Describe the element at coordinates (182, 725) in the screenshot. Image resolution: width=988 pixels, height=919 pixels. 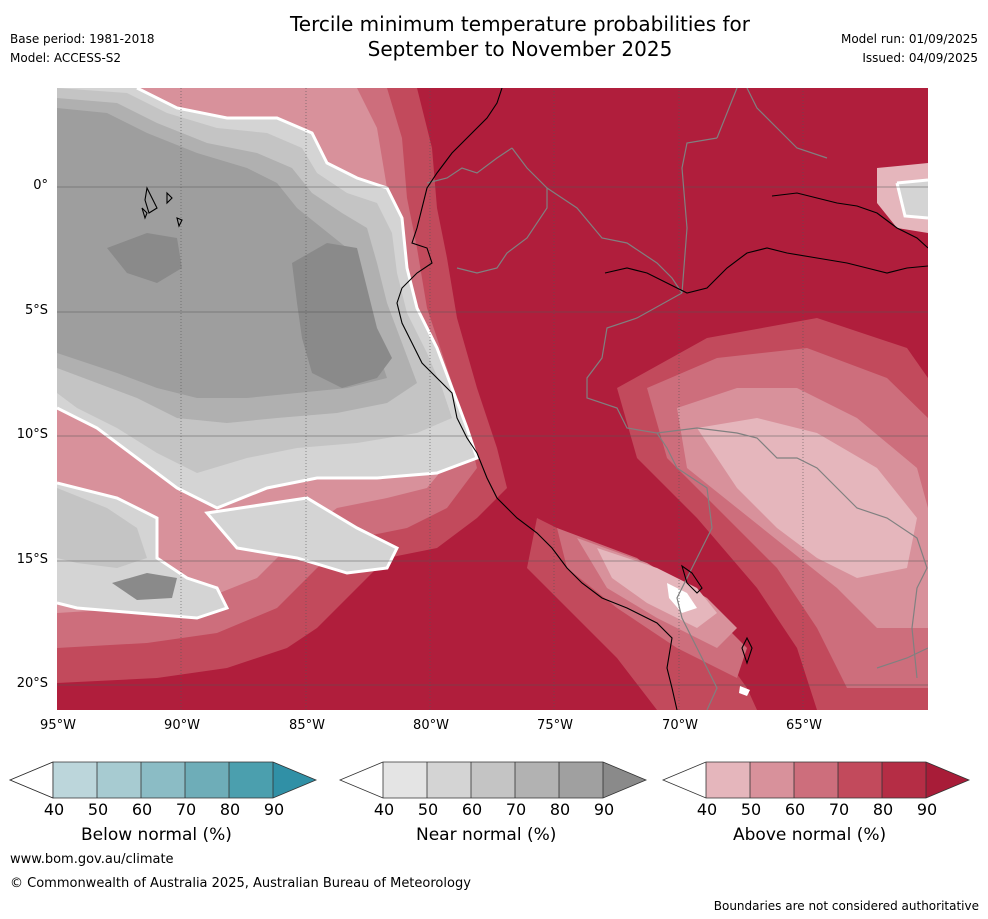
I see `lon-label-90w: 90°W` at that location.